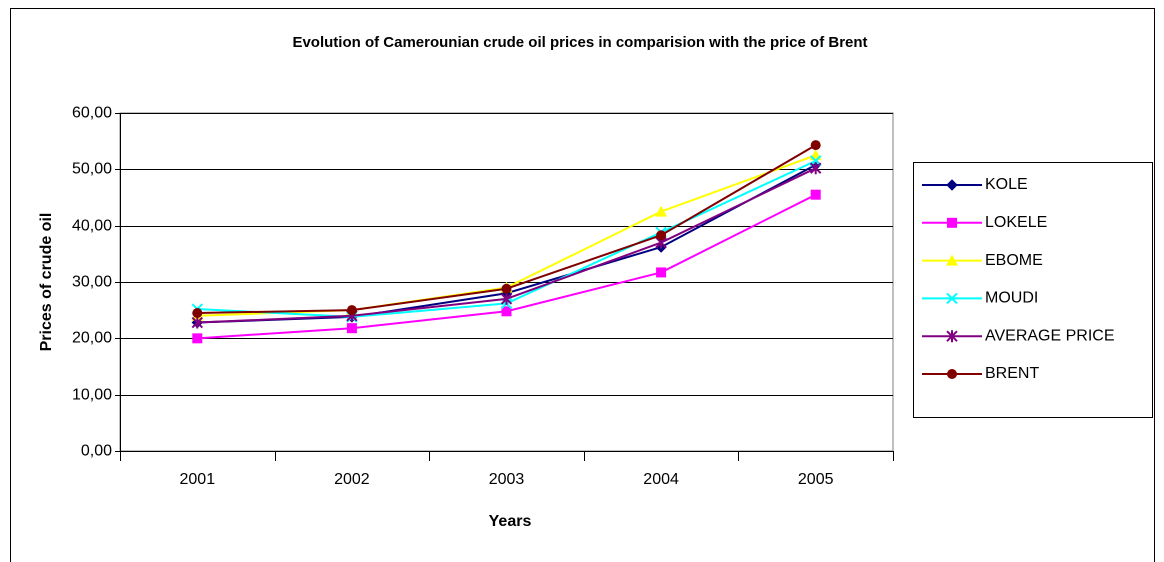 This screenshot has height=562, width=1164. Describe the element at coordinates (1016, 222) in the screenshot. I see `legend-label: LOKELE` at that location.